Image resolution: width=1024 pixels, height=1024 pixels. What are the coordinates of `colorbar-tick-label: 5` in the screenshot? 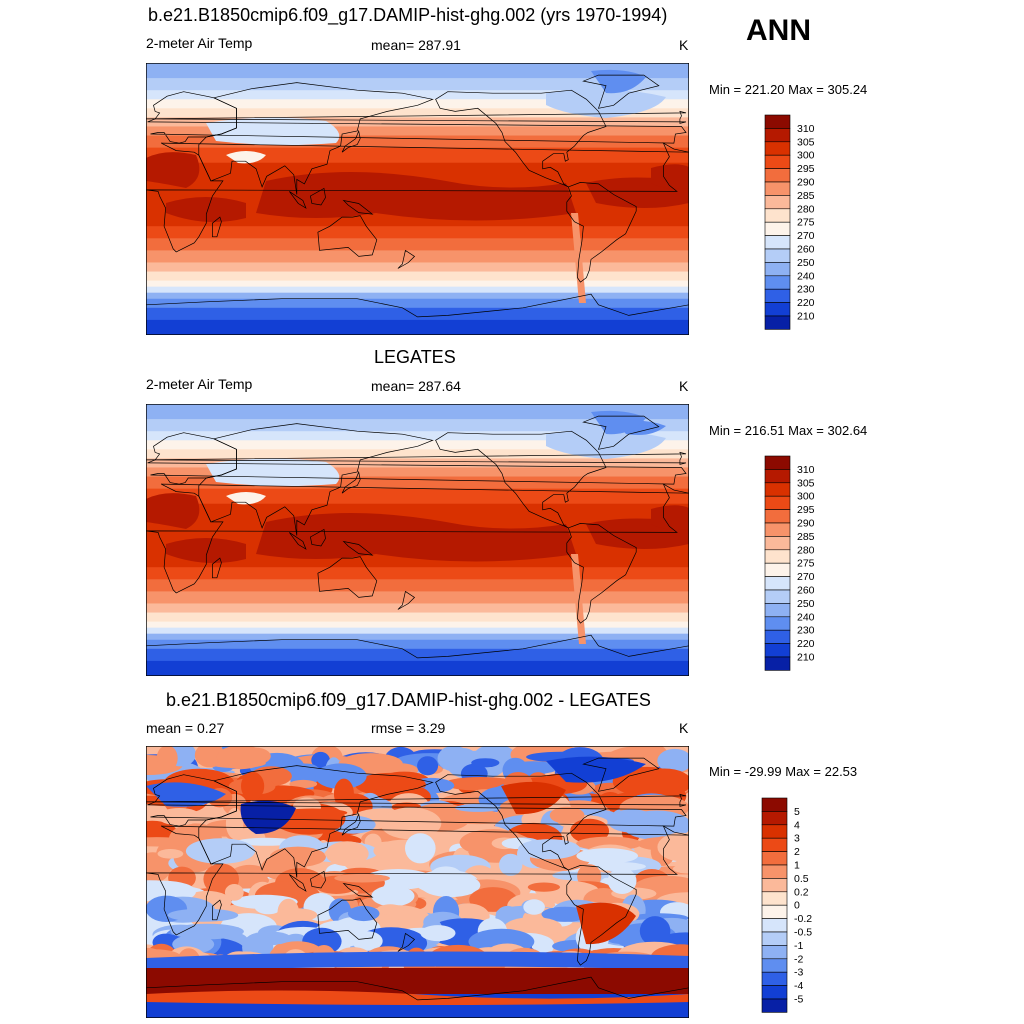 It's located at (797, 812).